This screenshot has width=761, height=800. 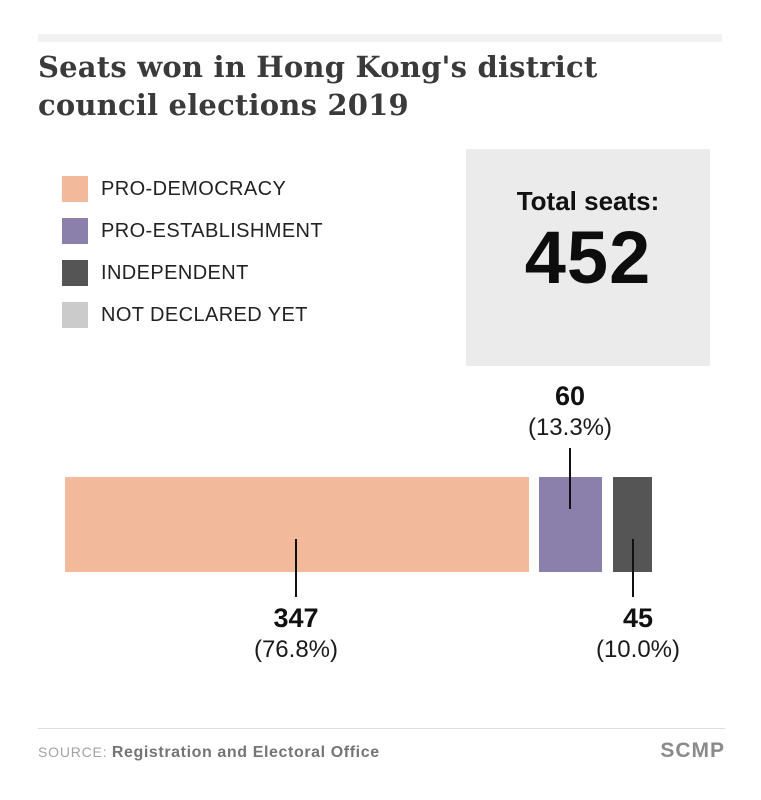 I want to click on legend-label: NOT DECLARED YET, so click(x=204, y=314).